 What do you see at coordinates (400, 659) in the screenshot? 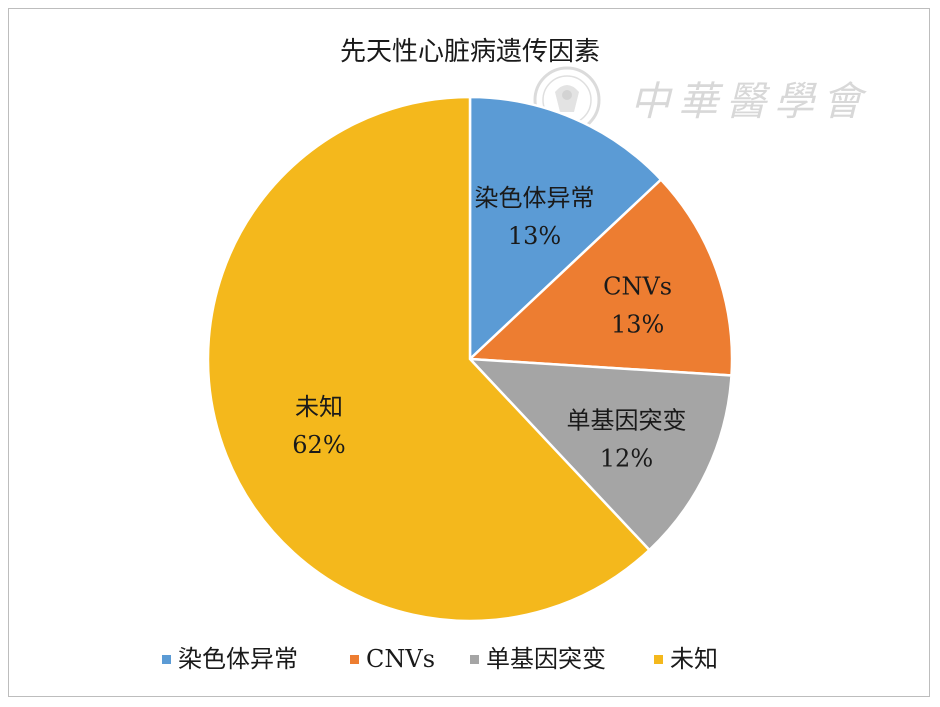
I see `legend-label-2: CNVs` at bounding box center [400, 659].